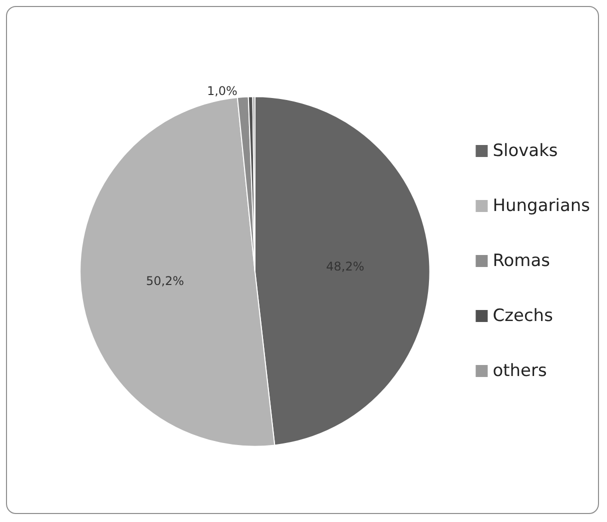 The image size is (607, 522). Describe the element at coordinates (222, 91) in the screenshot. I see `data-label: 1,0%` at that location.